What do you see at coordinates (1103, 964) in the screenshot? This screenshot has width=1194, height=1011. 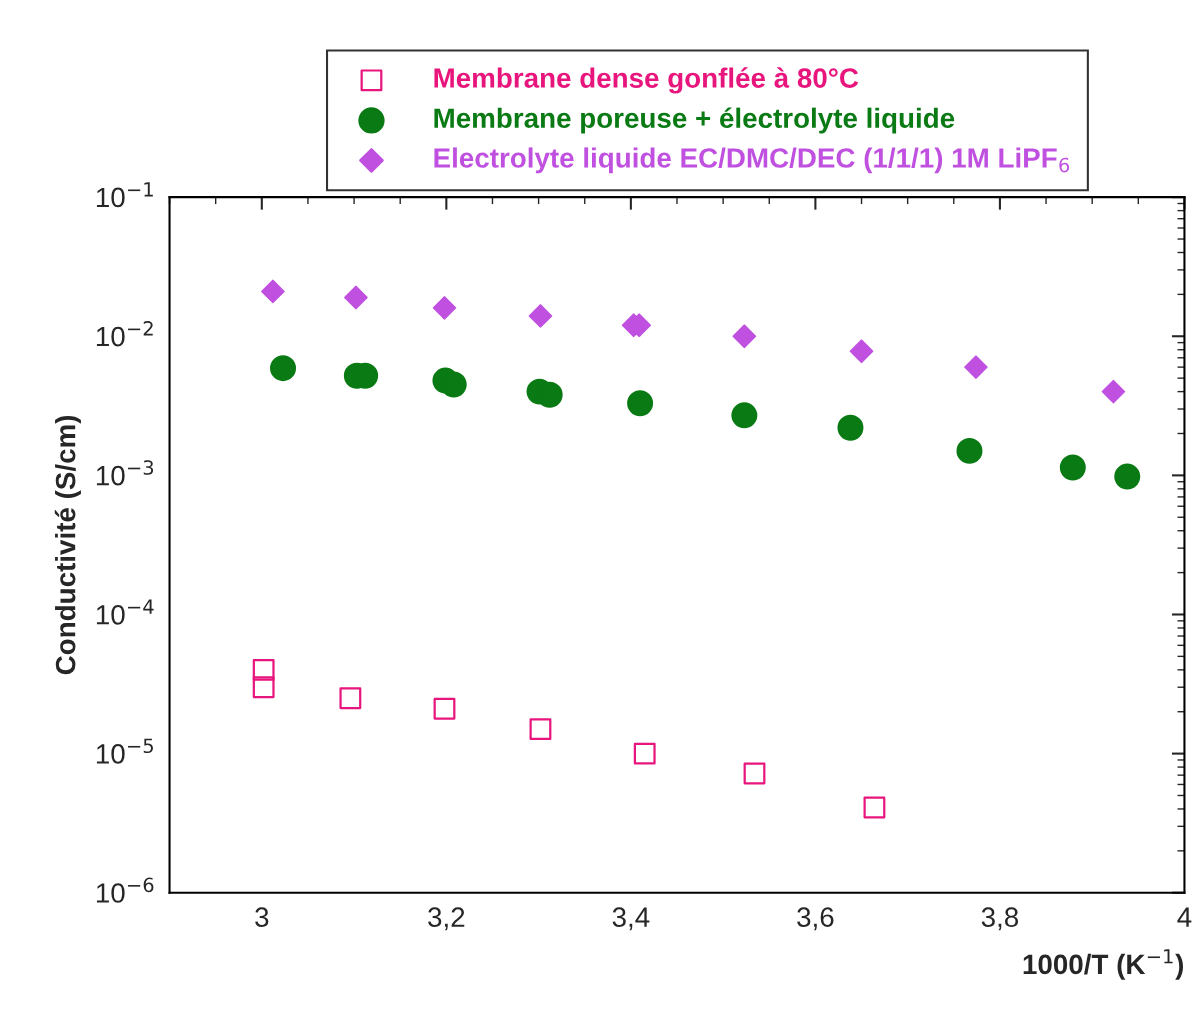 I see `x-axis-title: 1000/T (K$^{−1}$)` at bounding box center [1103, 964].